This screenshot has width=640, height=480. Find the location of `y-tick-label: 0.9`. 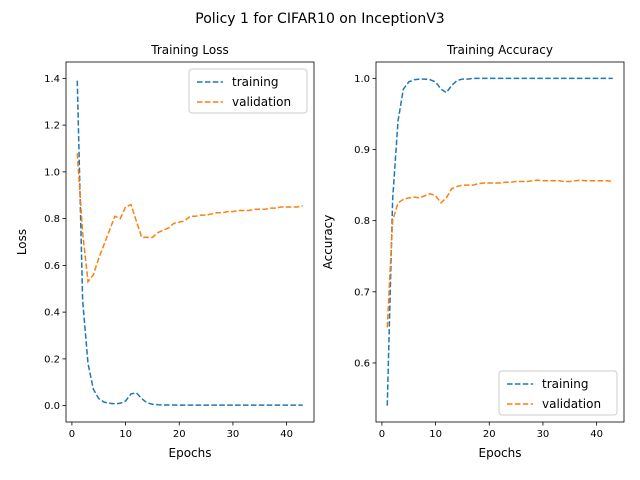

y-tick-label: 0.9 is located at coordinates (362, 150).